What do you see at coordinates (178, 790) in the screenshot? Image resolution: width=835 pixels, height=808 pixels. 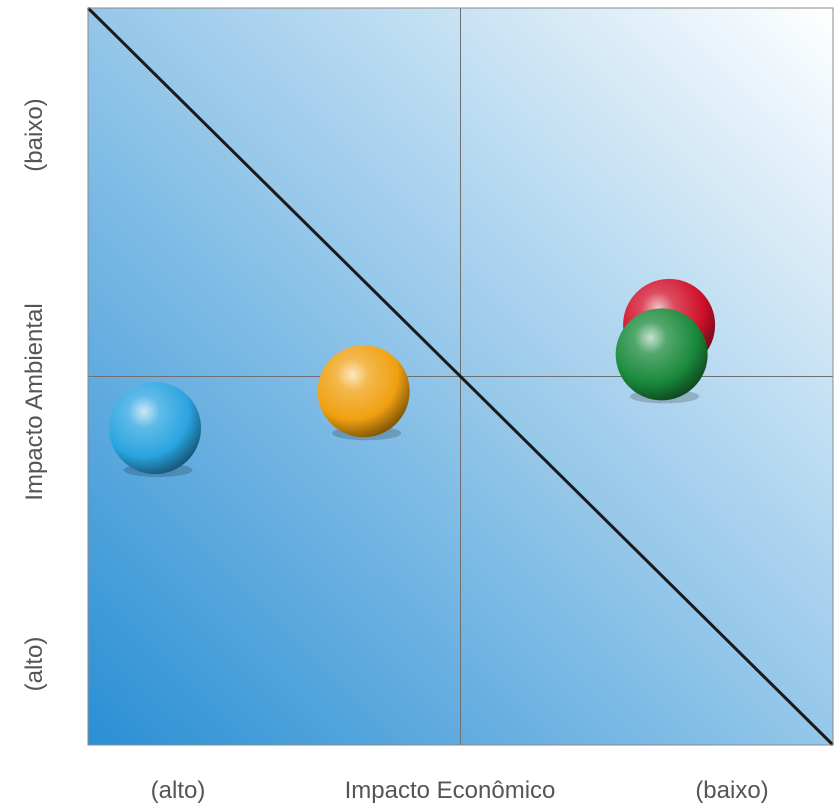 I see `x-axis-left-label: (alto)` at bounding box center [178, 790].